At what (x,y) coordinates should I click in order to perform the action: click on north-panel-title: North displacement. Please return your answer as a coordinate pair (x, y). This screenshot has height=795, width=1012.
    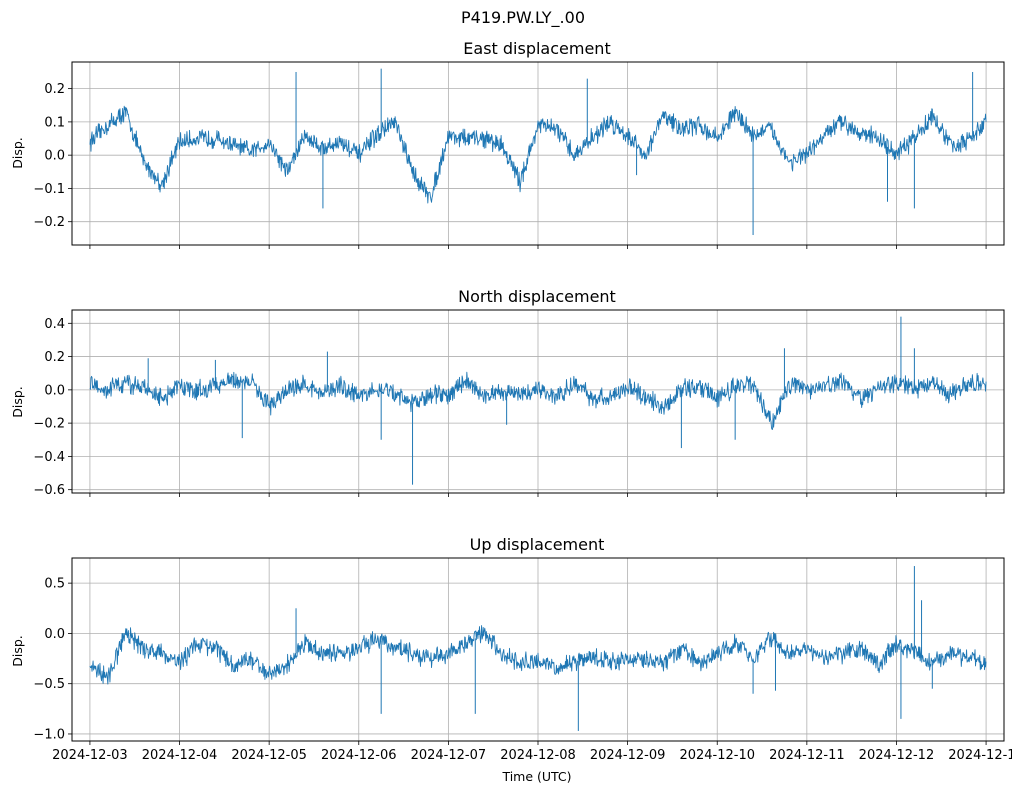
    Looking at the image, I should click on (537, 296).